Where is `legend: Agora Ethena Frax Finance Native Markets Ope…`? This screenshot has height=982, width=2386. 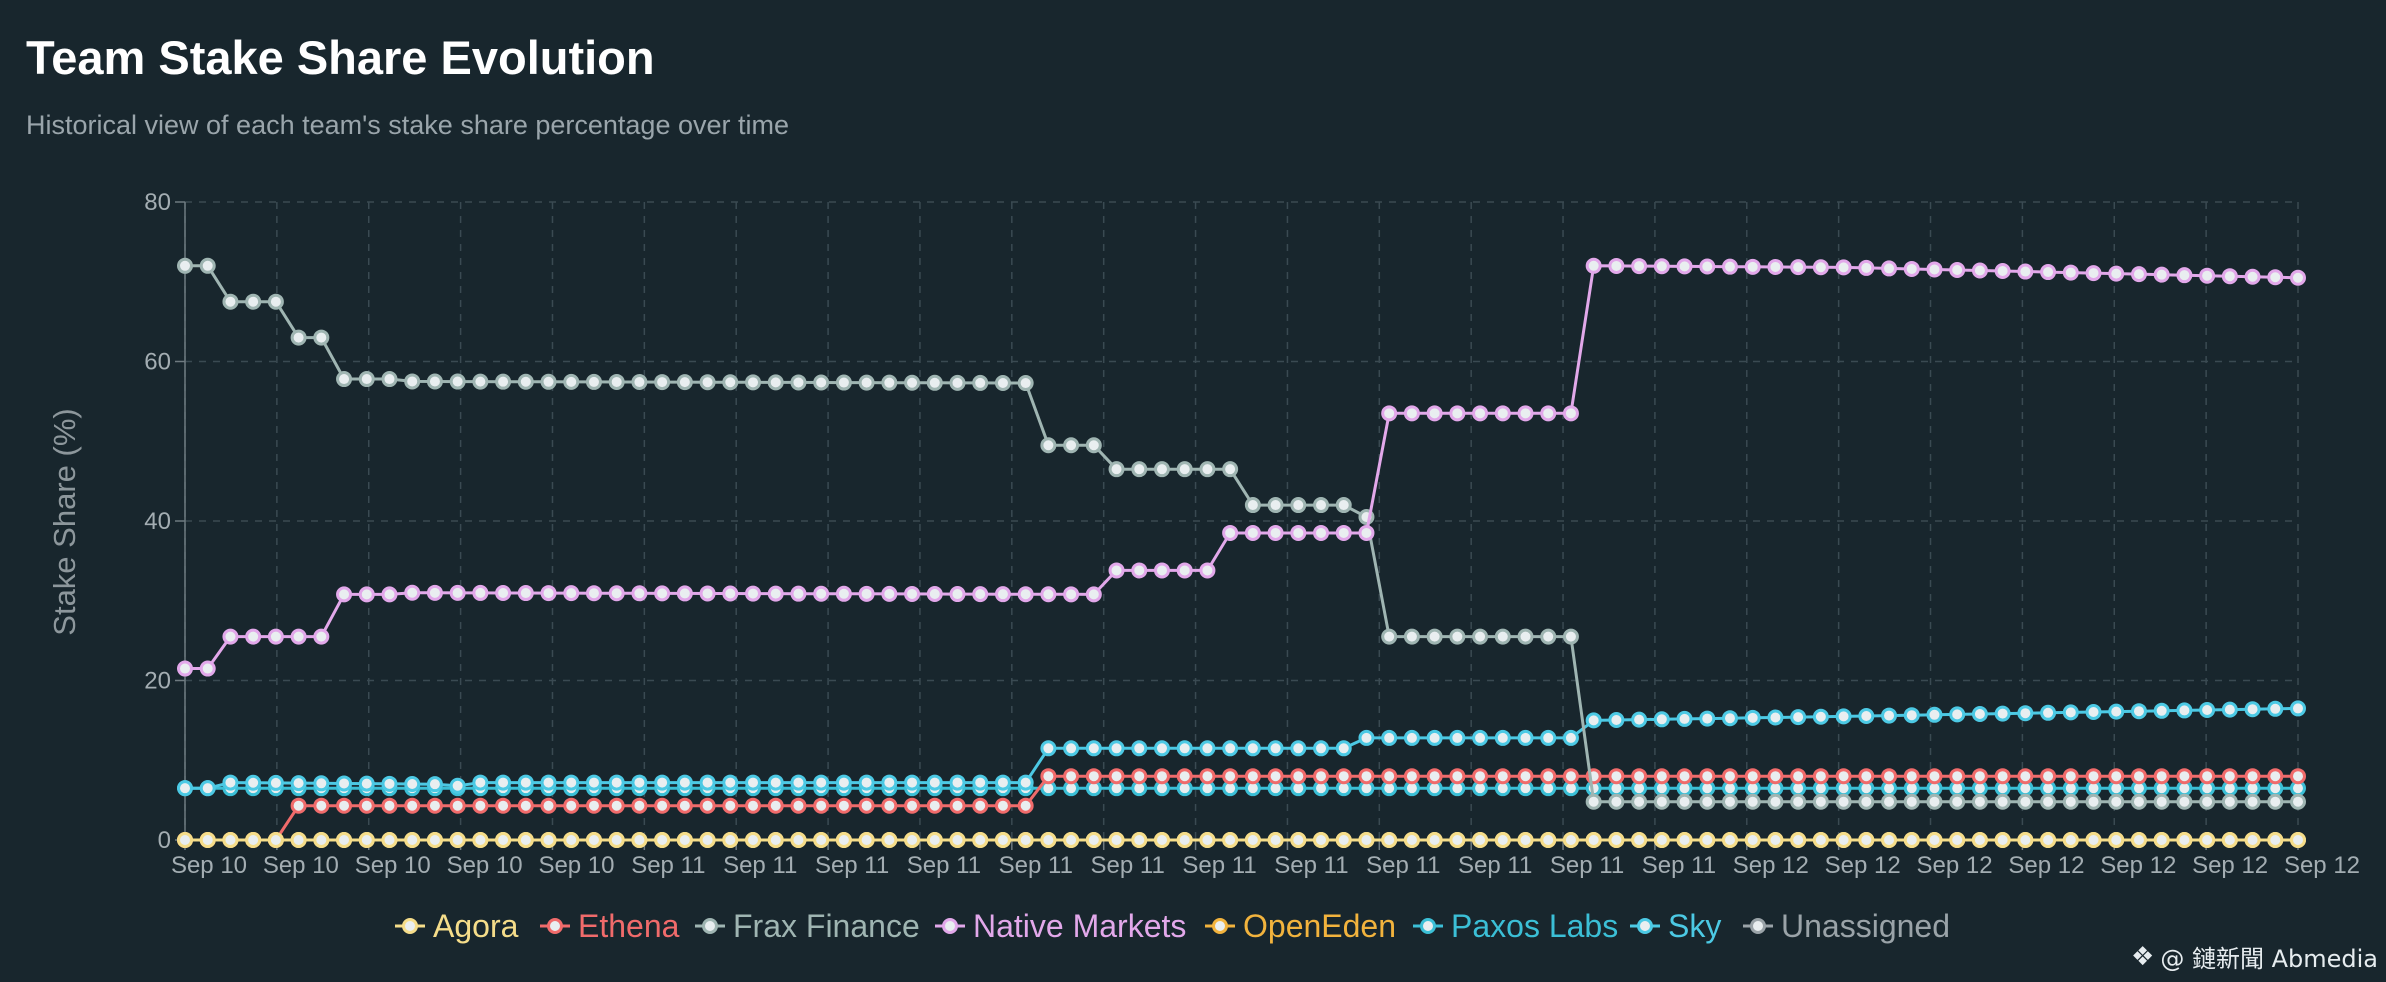
legend: Agora Ethena Frax Finance Native Markets Ope… is located at coordinates (1172, 926).